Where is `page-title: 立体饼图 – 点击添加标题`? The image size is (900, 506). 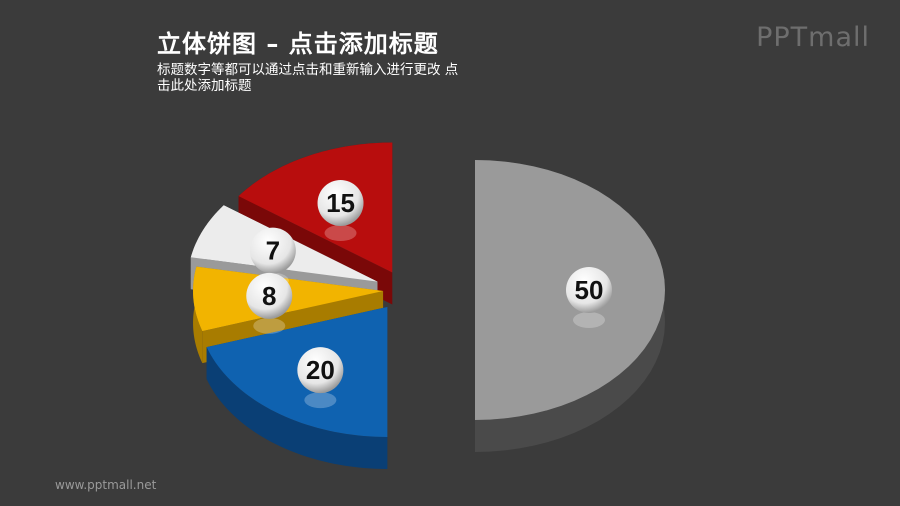 page-title: 立体饼图 – 点击添加标题 is located at coordinates (298, 44).